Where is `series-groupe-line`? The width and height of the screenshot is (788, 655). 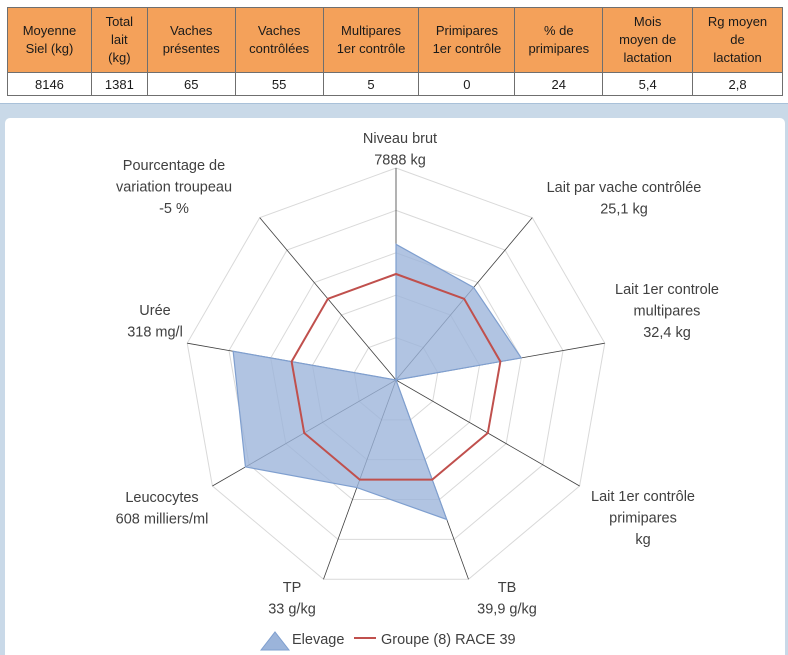
series-groupe-line is located at coordinates (396, 376).